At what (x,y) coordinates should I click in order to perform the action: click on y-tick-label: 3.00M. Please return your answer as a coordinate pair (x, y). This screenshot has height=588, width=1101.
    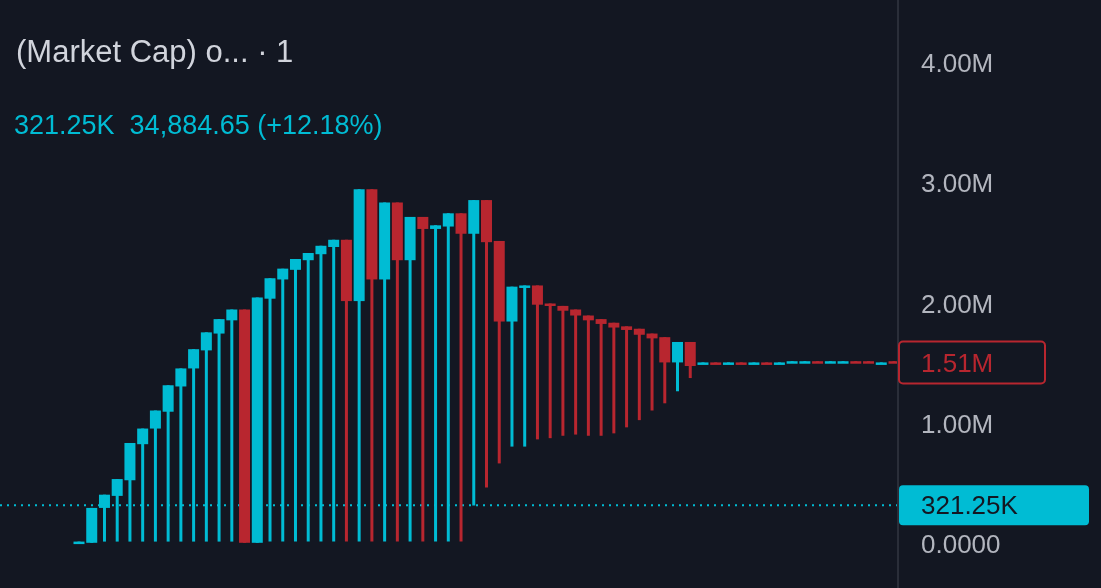
    Looking at the image, I should click on (957, 183).